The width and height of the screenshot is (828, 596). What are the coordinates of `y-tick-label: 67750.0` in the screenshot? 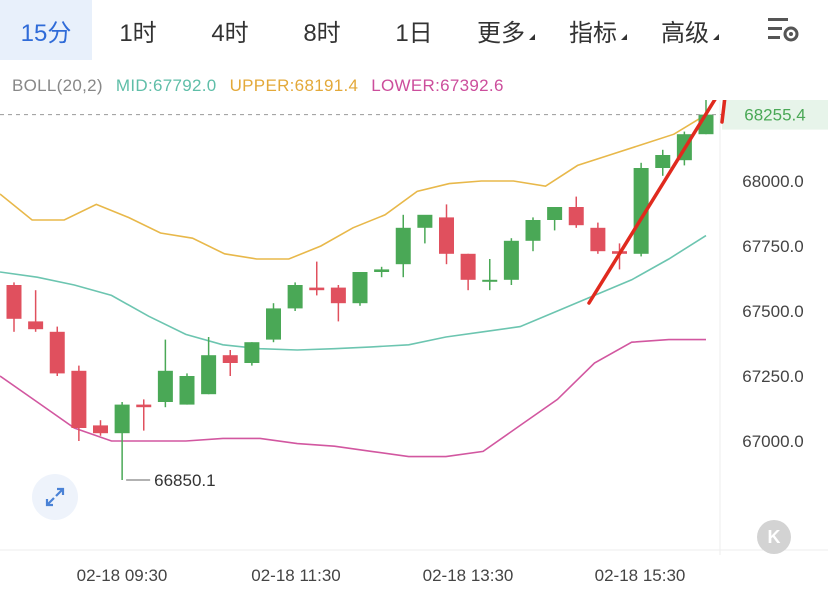 It's located at (772, 246).